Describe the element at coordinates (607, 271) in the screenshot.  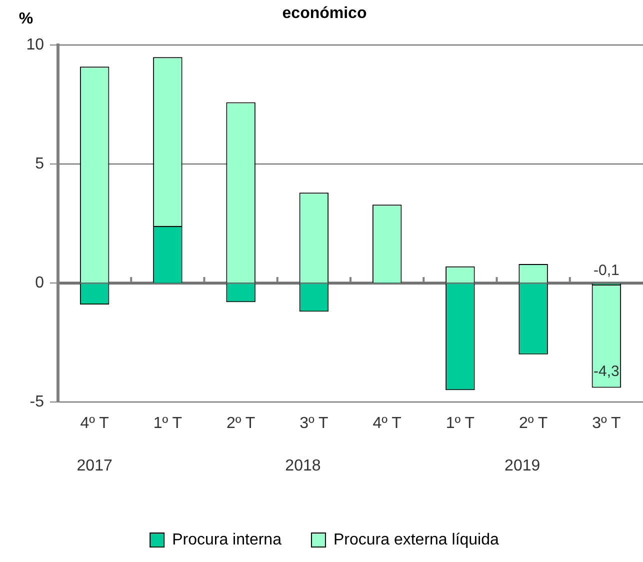
I see `data-label: -0,1` at that location.